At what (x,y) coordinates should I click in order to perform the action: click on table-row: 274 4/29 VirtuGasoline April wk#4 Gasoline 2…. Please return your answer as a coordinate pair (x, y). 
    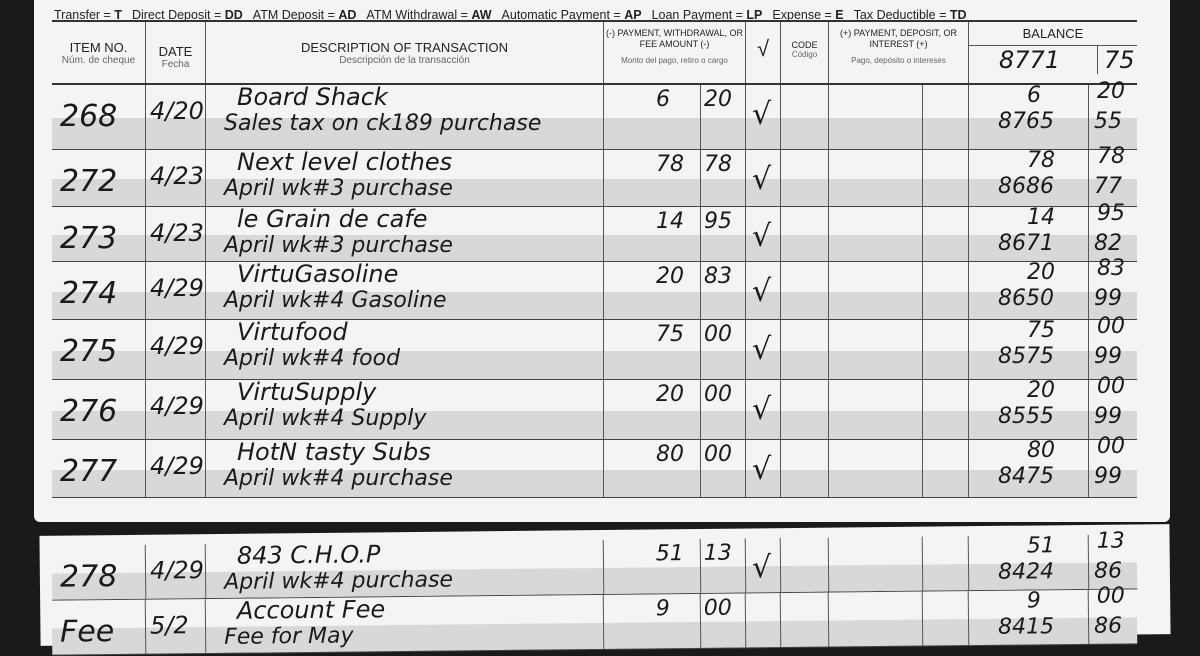
    Looking at the image, I should click on (594, 288).